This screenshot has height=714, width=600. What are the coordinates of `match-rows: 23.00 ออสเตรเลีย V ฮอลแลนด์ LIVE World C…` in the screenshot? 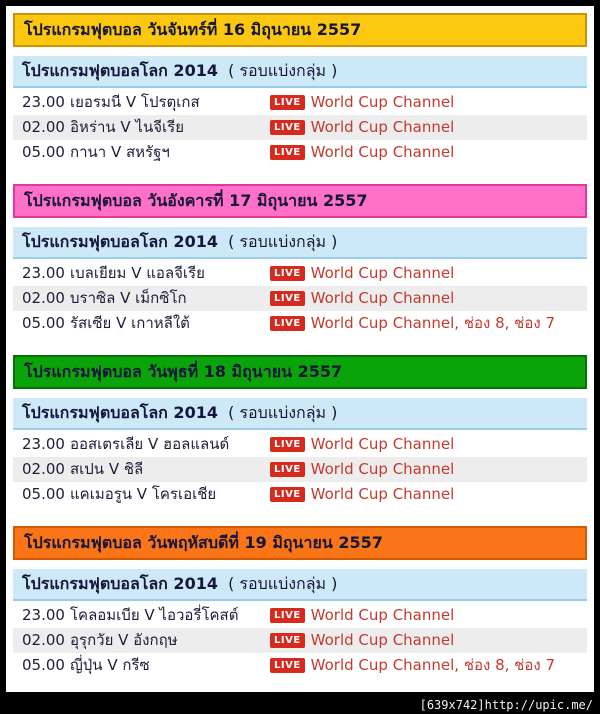 It's located at (300, 469).